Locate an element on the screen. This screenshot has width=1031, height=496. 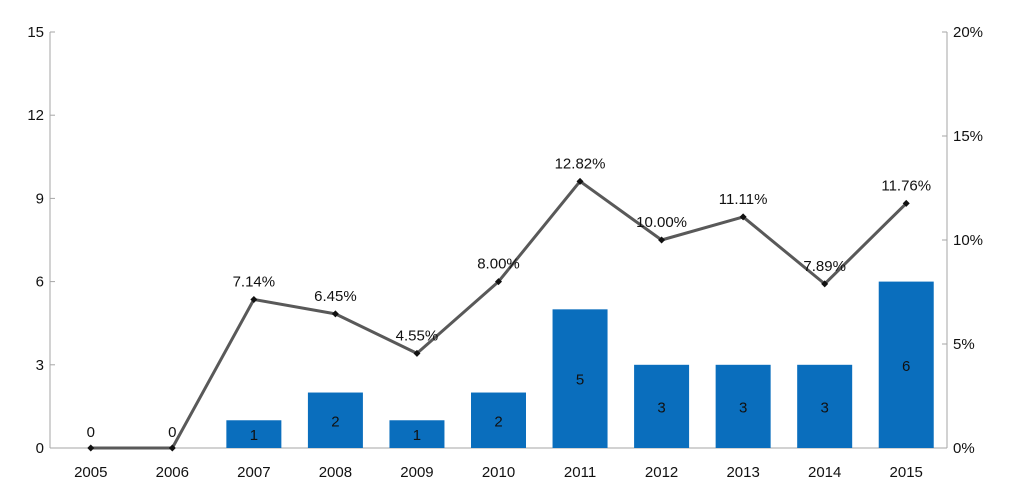
line-value-label: 8.00% is located at coordinates (498, 264).